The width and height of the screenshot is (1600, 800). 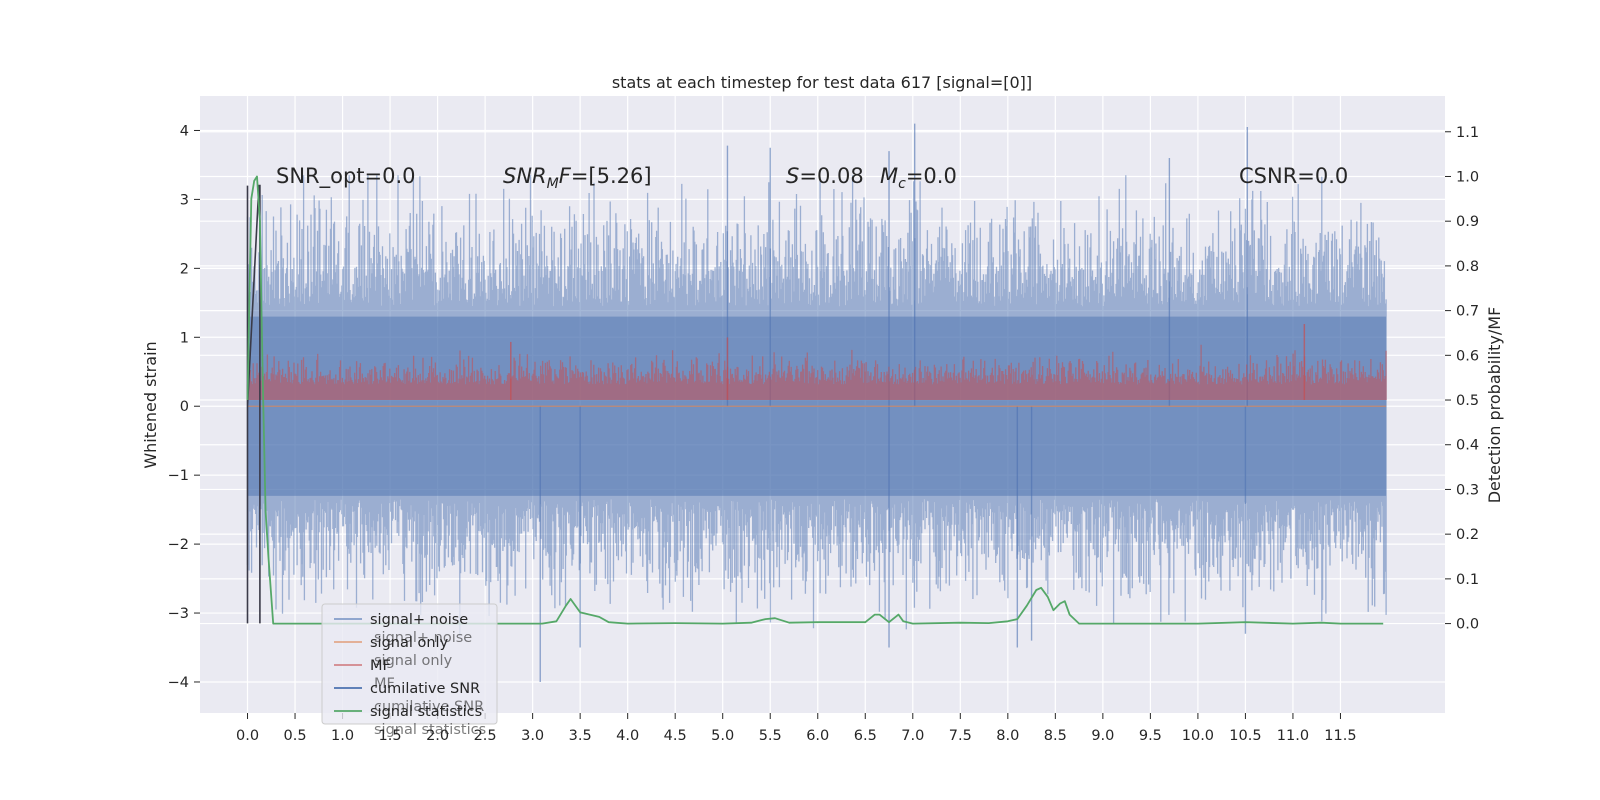 What do you see at coordinates (1245, 736) in the screenshot?
I see `x-tick-label: 10.5` at bounding box center [1245, 736].